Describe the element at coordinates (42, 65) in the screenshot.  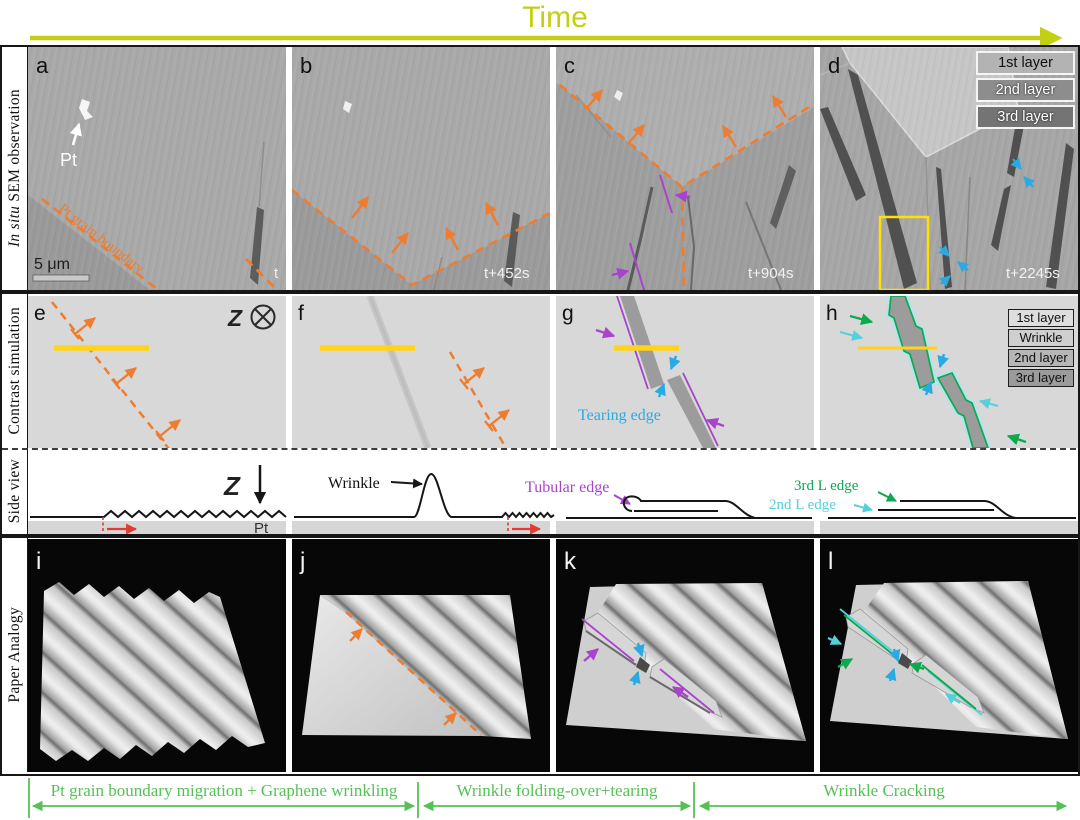
I see `panel-letter: a` at that location.